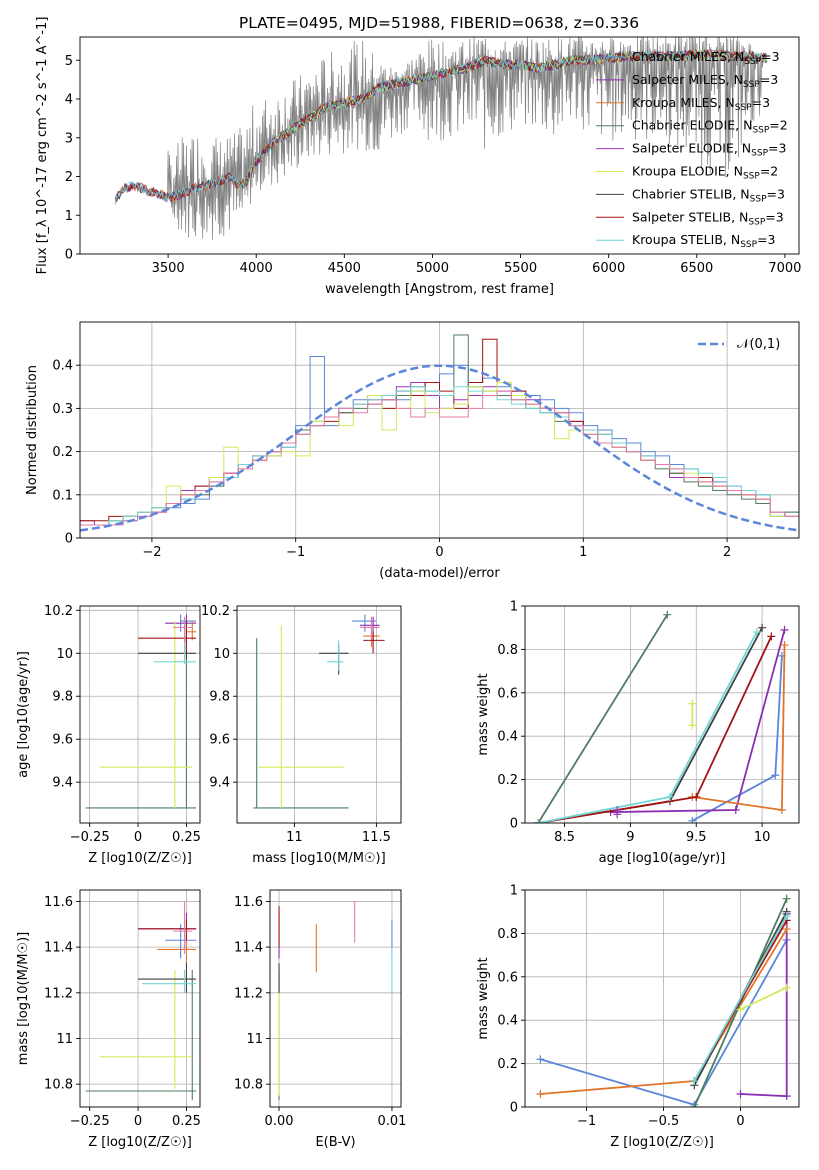  What do you see at coordinates (376, 837) in the screenshot?
I see `x-tick-label: 11.5` at bounding box center [376, 837].